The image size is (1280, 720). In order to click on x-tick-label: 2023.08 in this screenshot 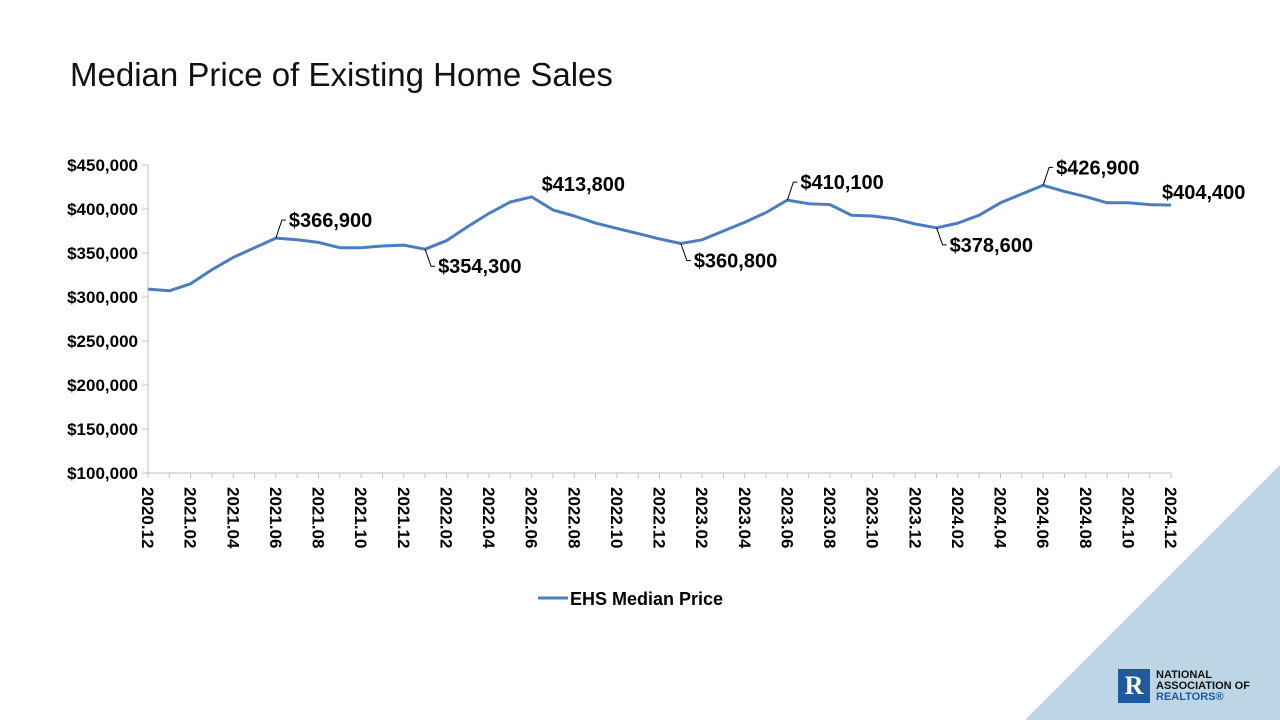, I will do `click(829, 517)`.